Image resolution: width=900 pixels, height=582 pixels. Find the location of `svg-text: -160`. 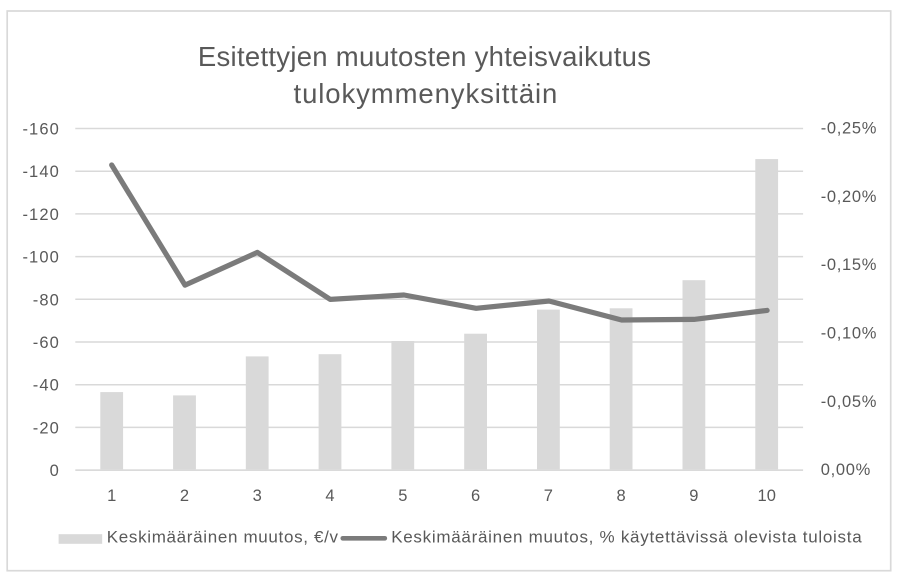

svg-text: -160 is located at coordinates (40, 130).